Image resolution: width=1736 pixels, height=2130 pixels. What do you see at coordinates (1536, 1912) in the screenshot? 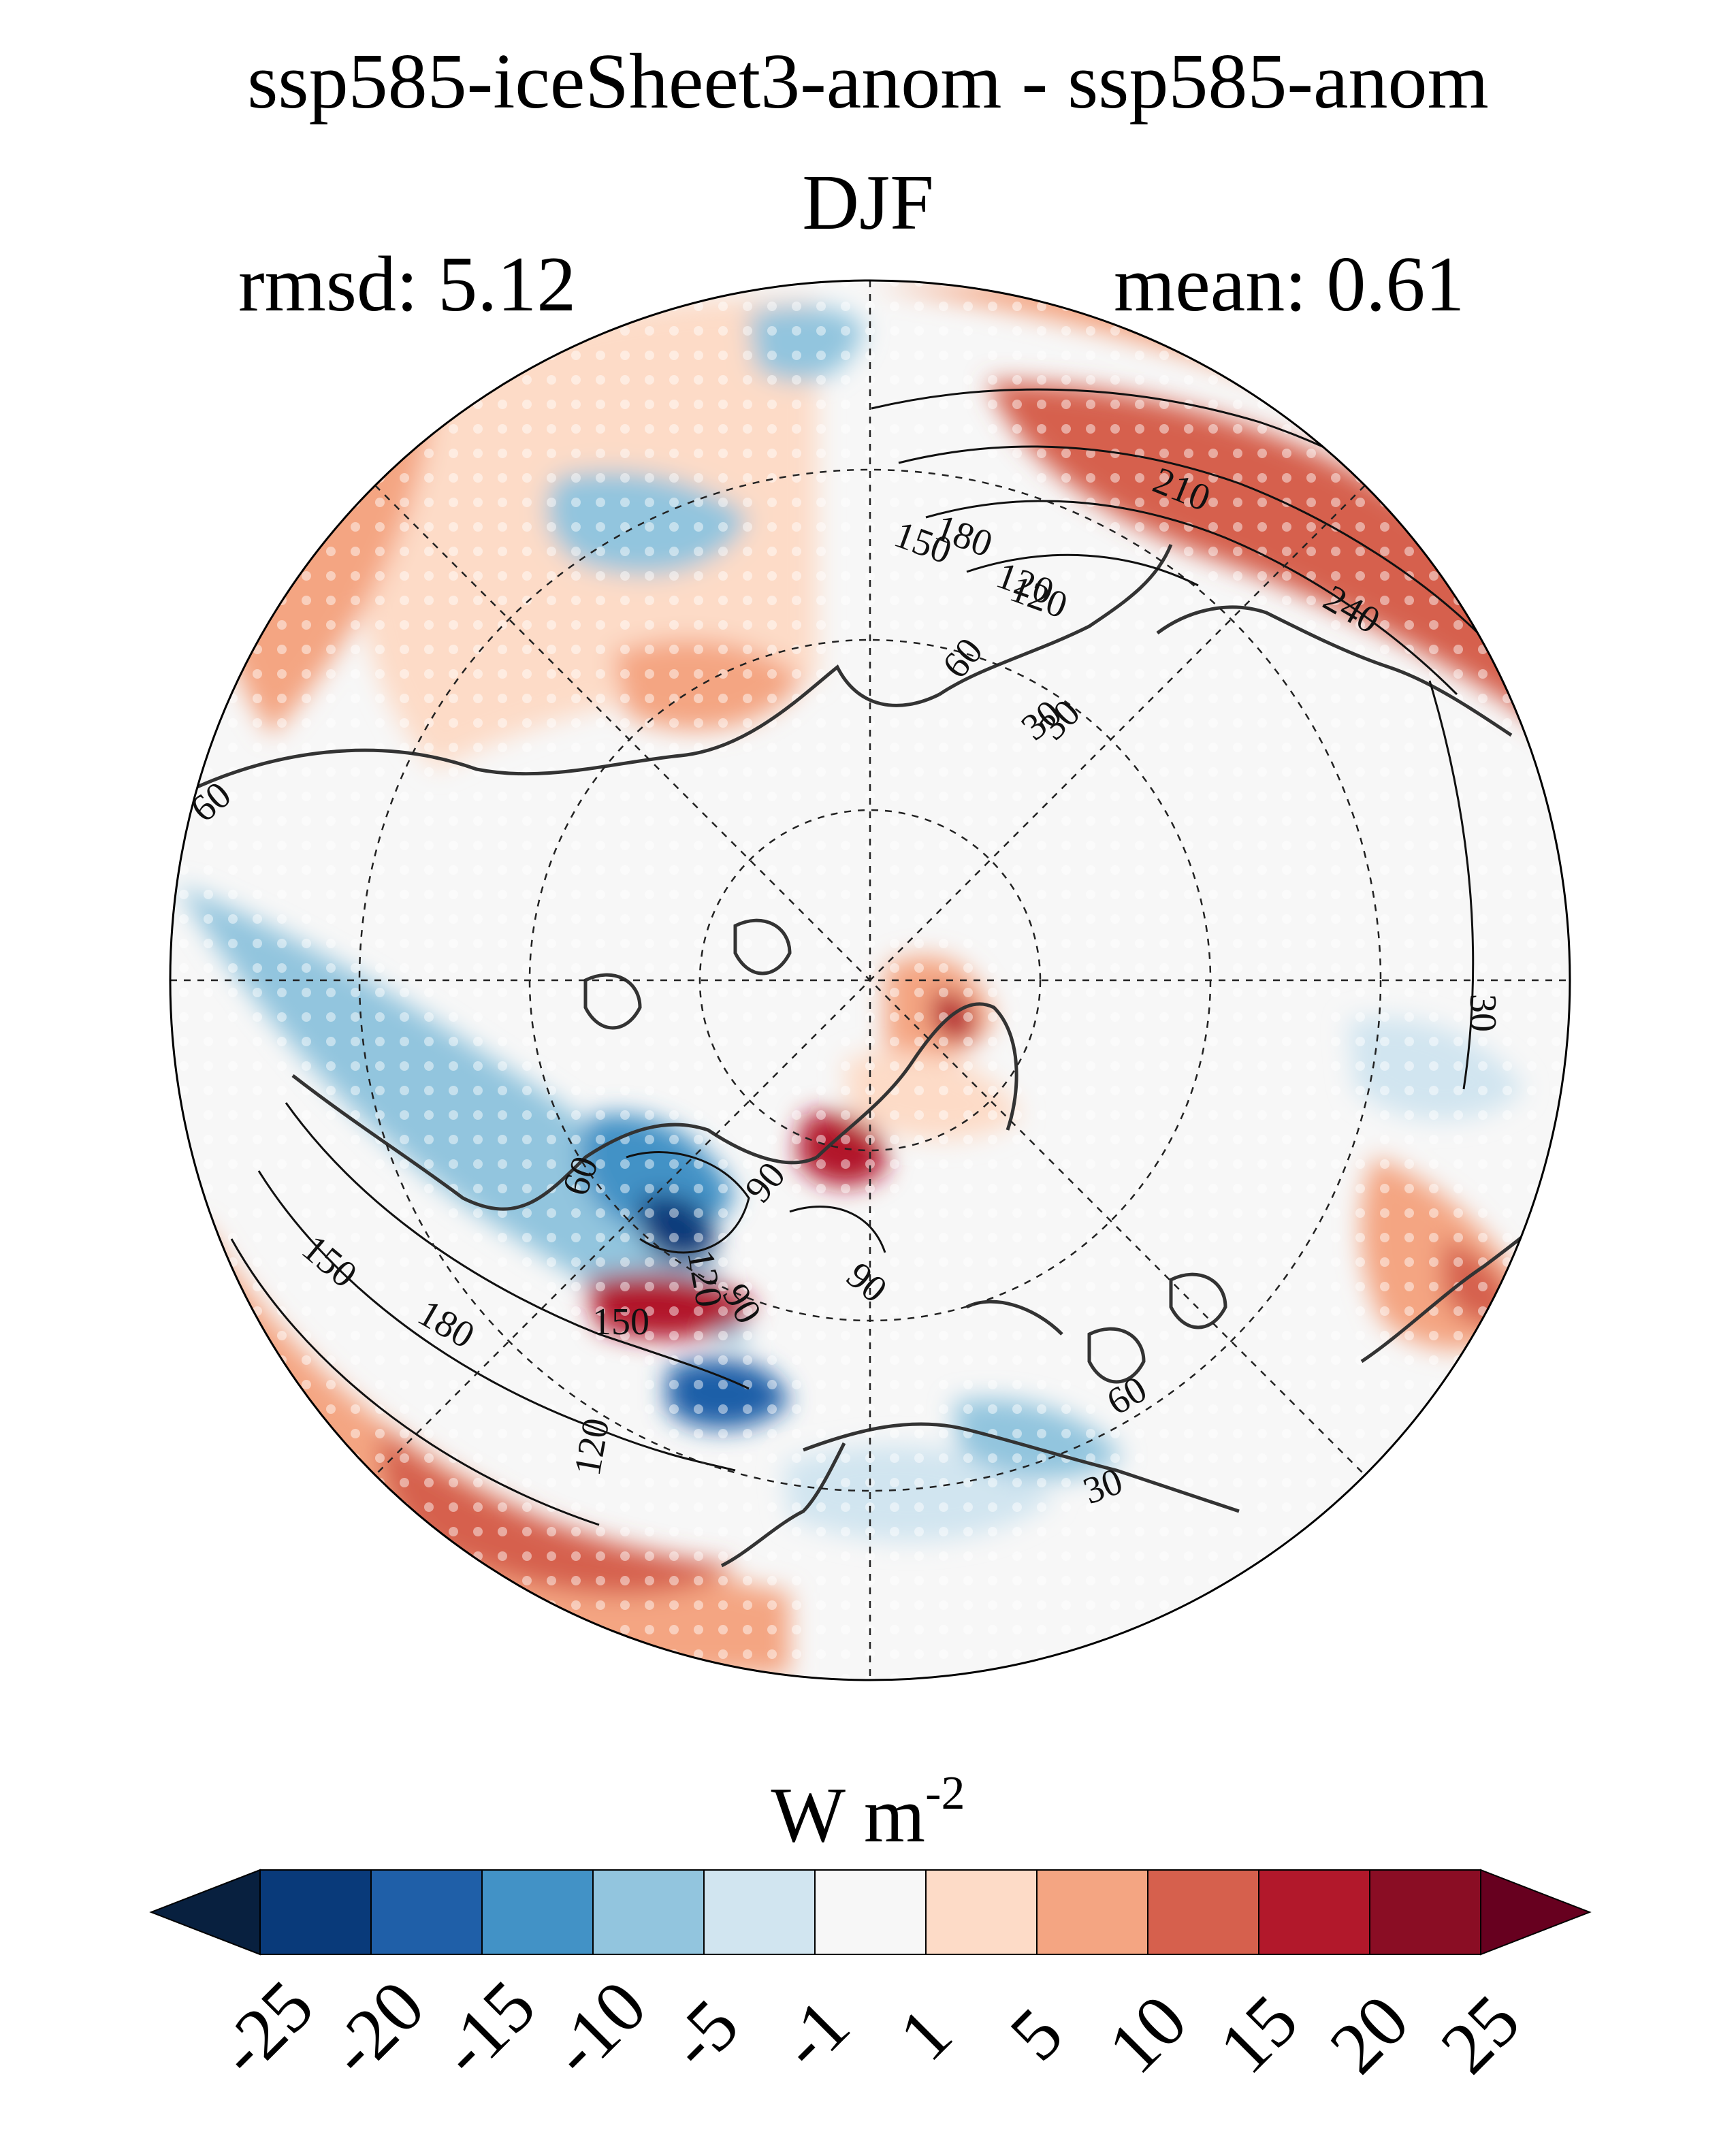
I see `colorbar-over-triangle` at bounding box center [1536, 1912].